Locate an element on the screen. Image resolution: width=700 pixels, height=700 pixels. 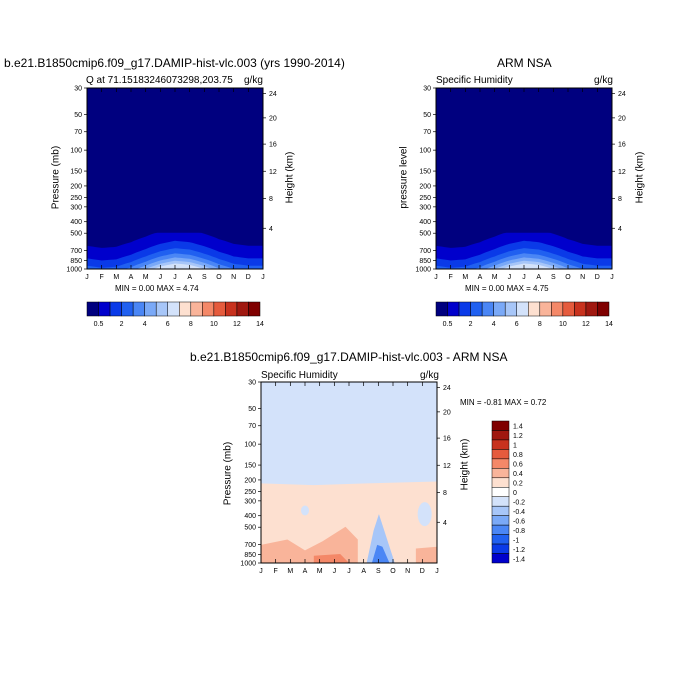
diff-month-tick-label: A is located at coordinates (305, 571).